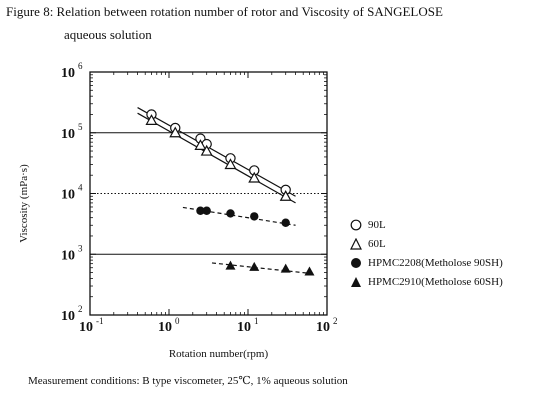  Describe the element at coordinates (80, 309) in the screenshot. I see `y-tick-exponent: 2` at that location.